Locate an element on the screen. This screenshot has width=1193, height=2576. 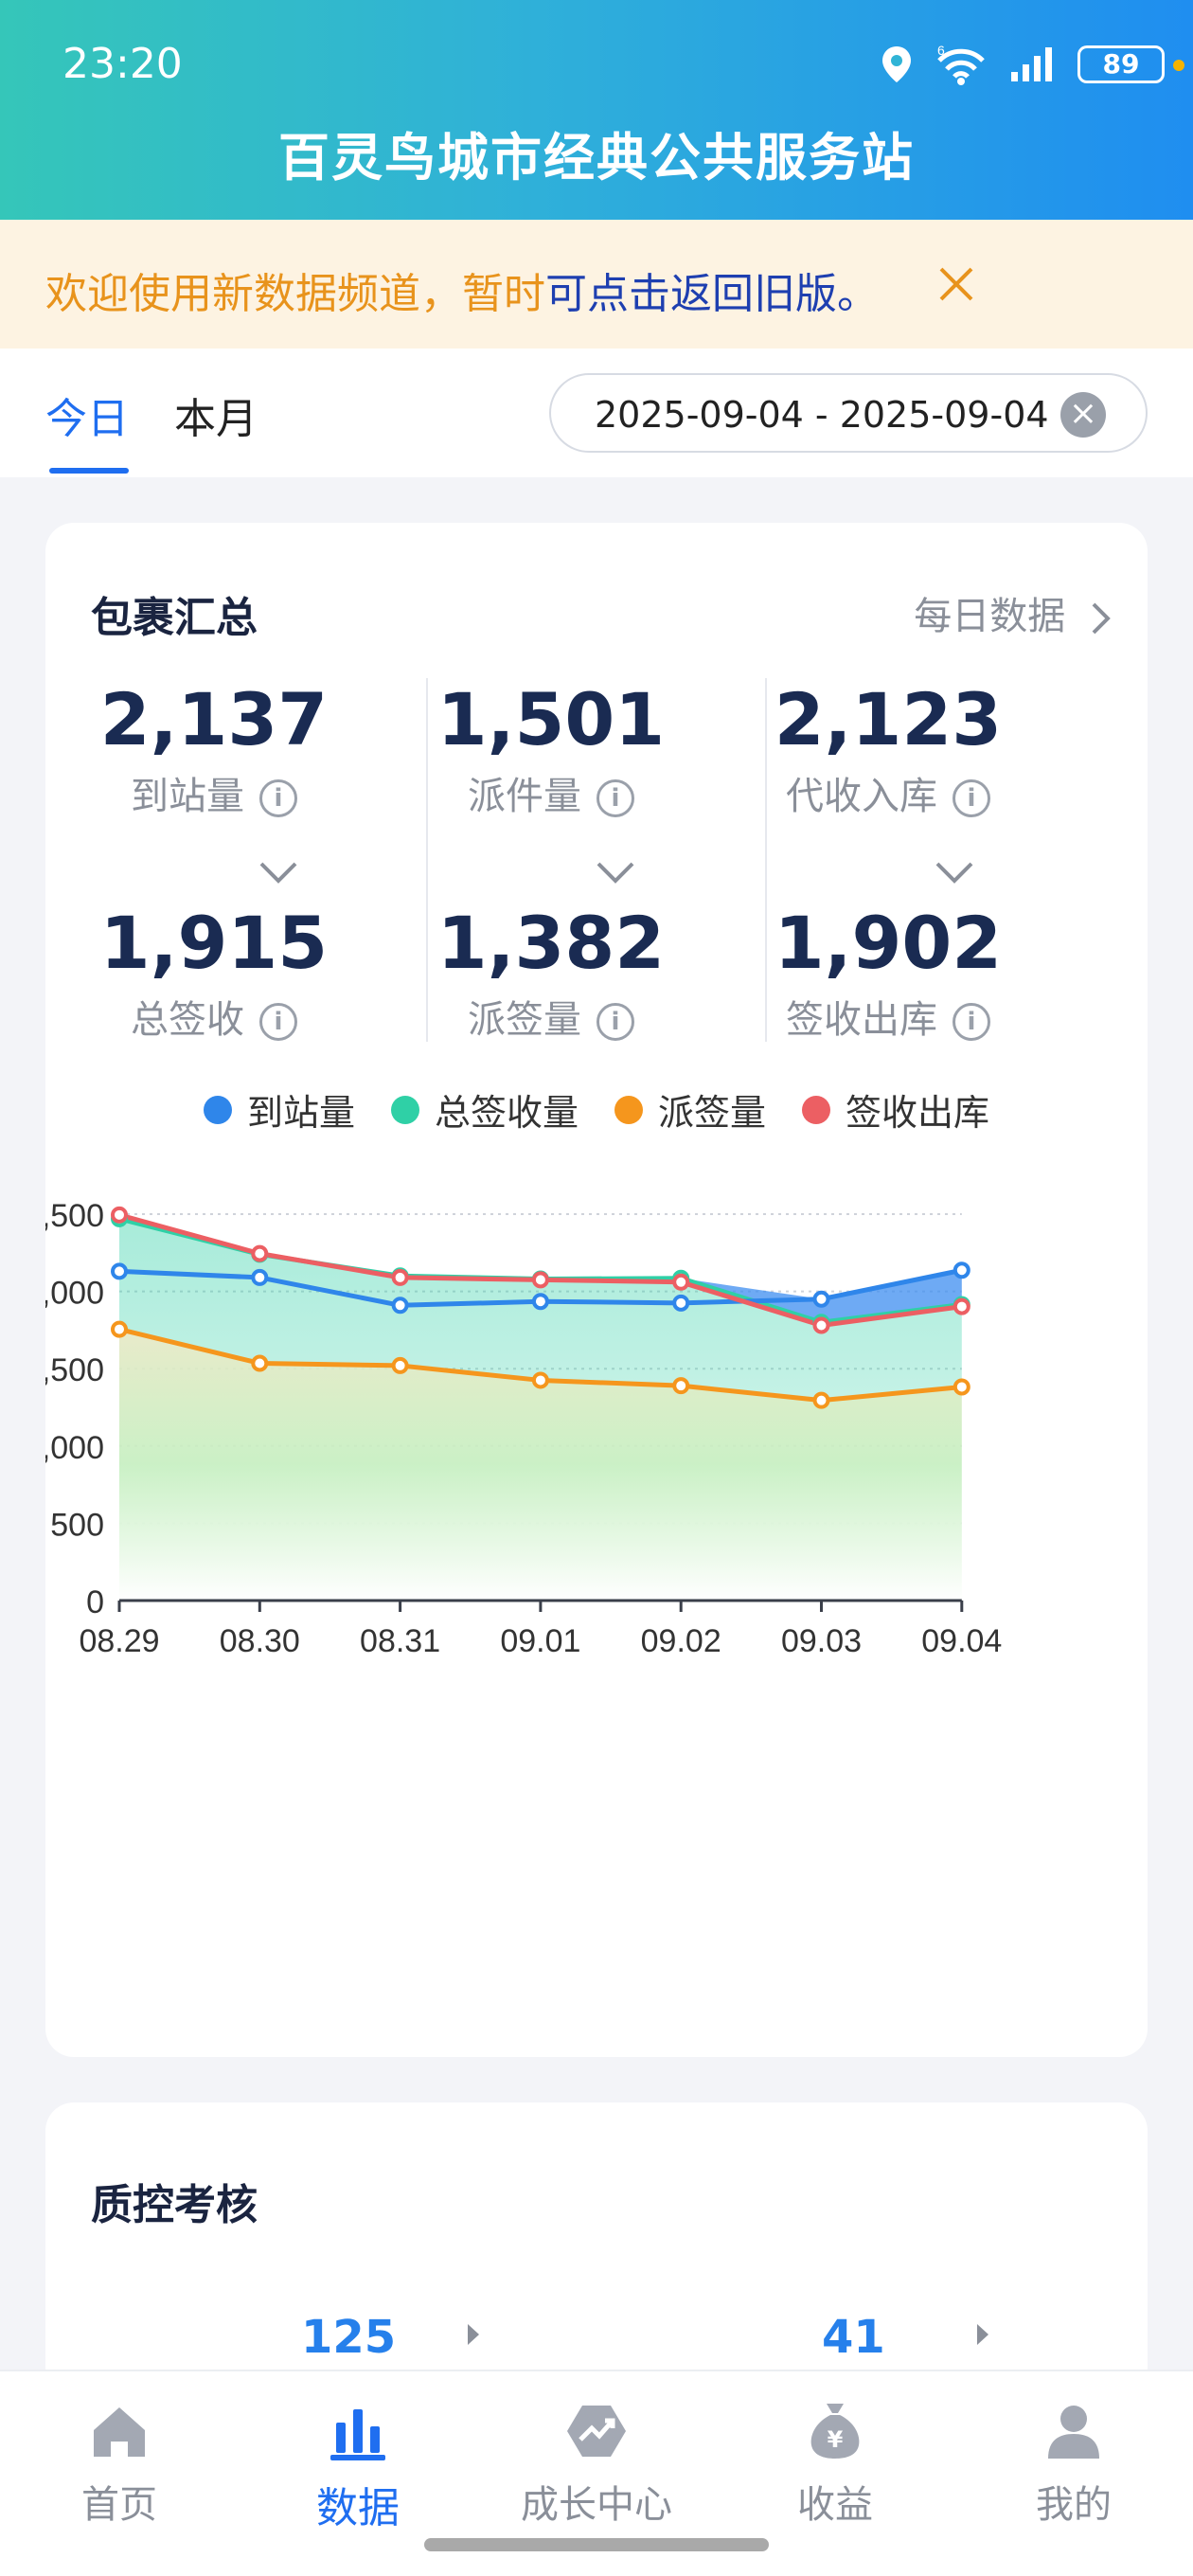
metric-label-wrap: 到站量 i is located at coordinates (214, 792).